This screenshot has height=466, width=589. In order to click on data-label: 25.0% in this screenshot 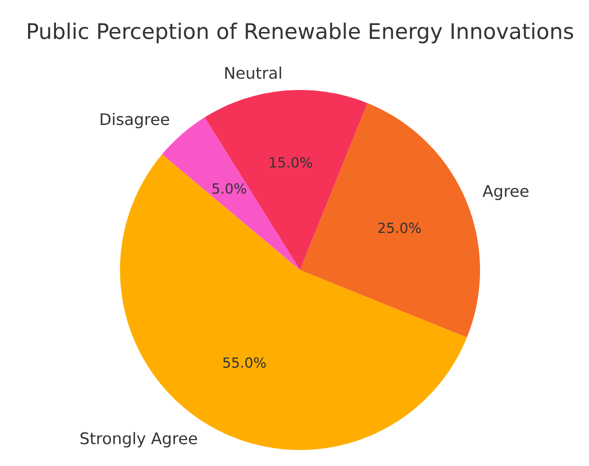, I will do `click(399, 228)`.